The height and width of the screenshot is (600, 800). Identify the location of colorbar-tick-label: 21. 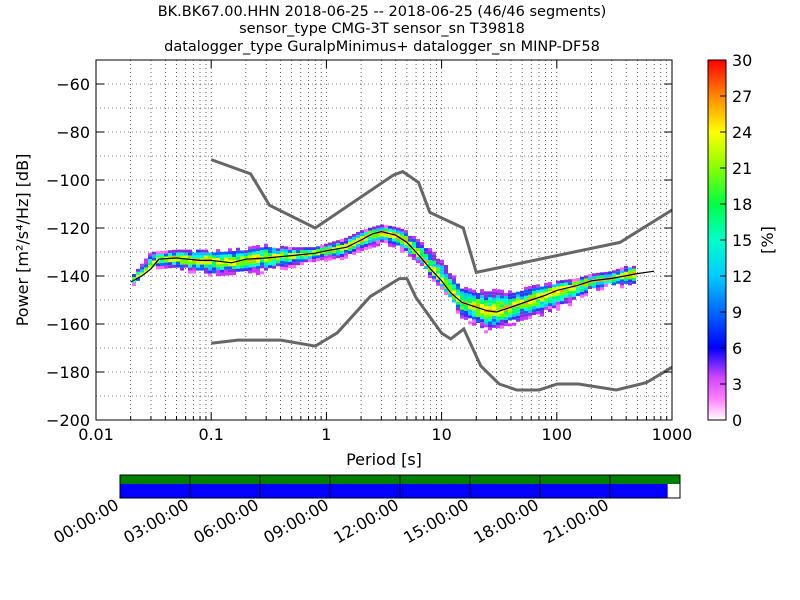
(742, 168).